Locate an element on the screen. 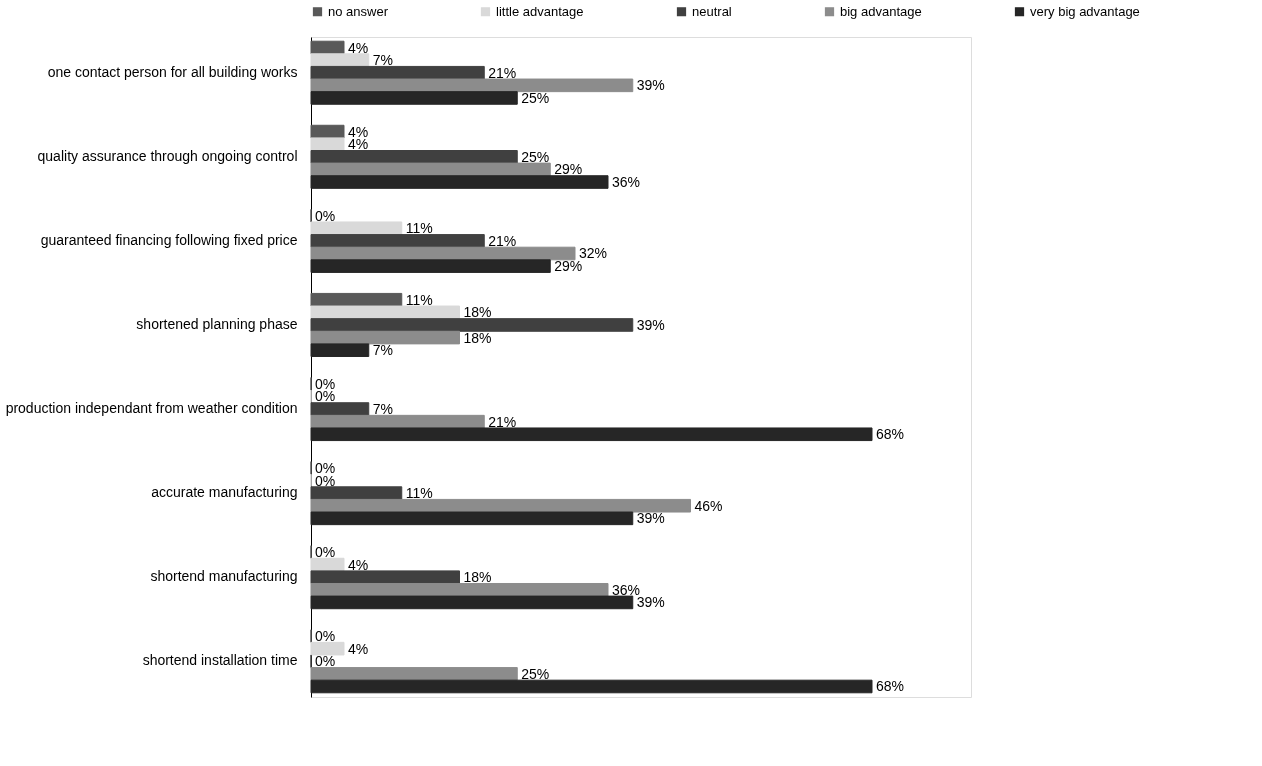 This screenshot has height=766, width=1262. y-tick-label: quality assurance through ongoing control is located at coordinates (167, 155).